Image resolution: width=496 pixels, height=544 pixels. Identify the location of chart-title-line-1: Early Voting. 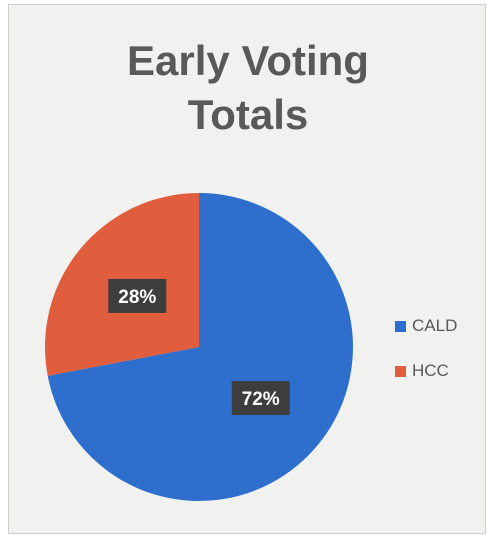
(248, 60).